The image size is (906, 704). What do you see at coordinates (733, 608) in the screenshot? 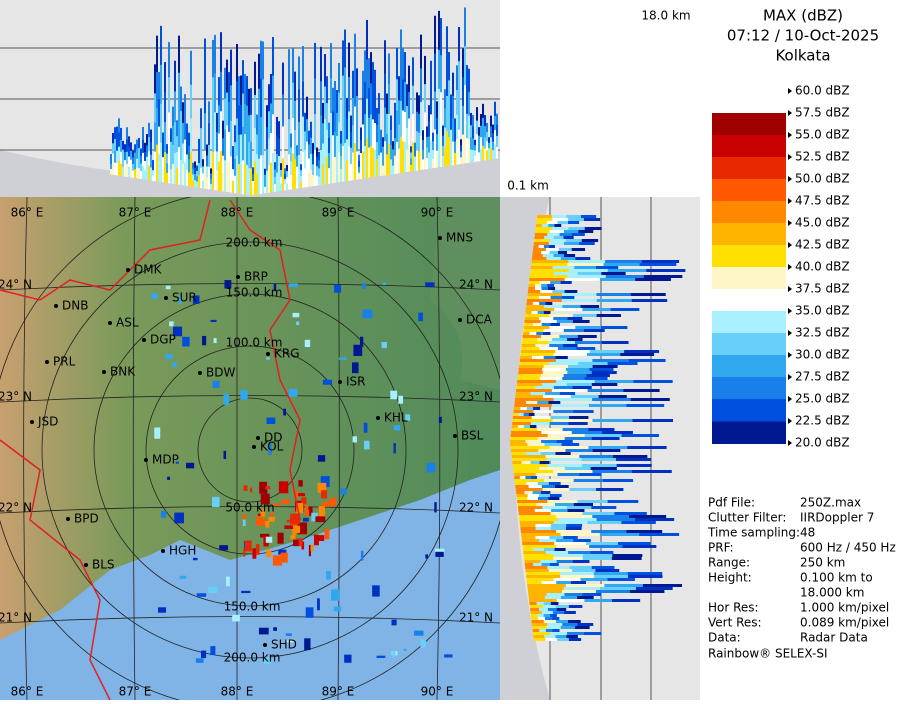
I see `info-key: Hor Res:` at bounding box center [733, 608].